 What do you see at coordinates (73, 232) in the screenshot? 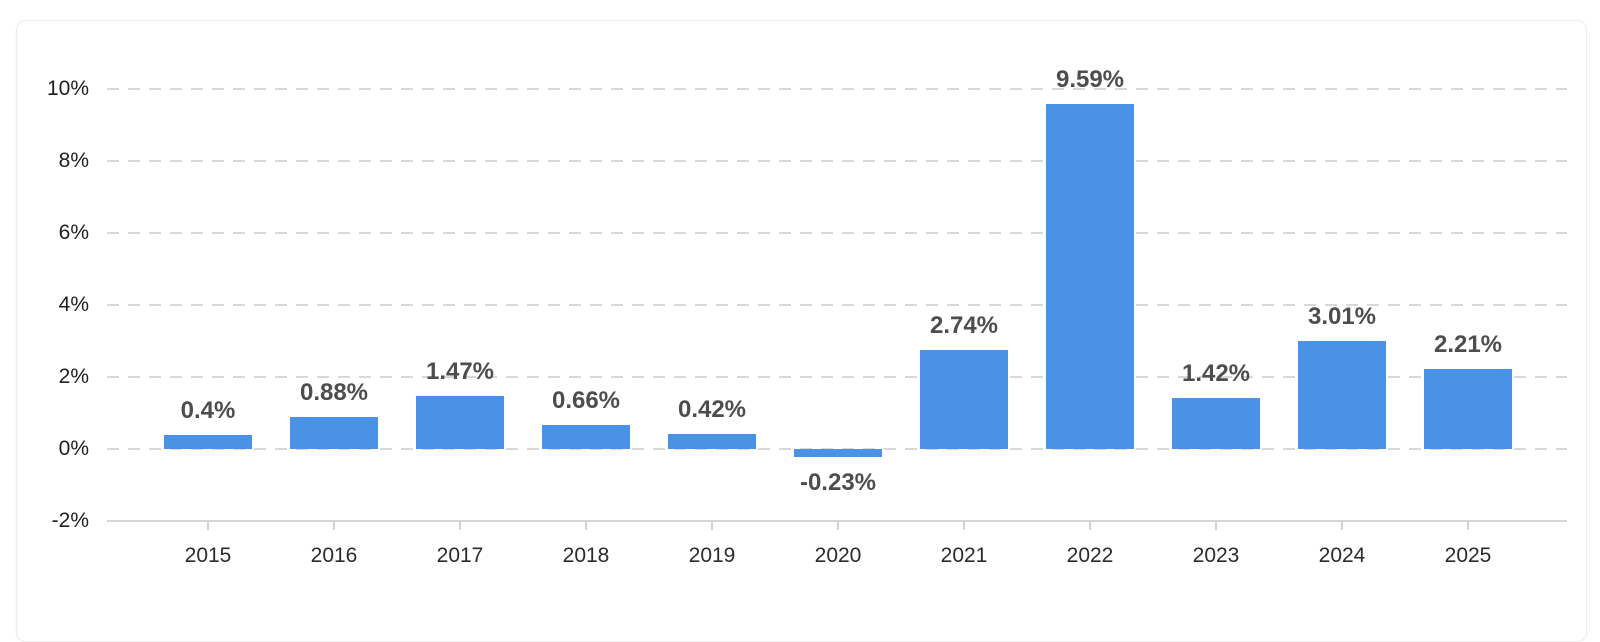
I see `y-tick-label: 6%` at bounding box center [73, 232].